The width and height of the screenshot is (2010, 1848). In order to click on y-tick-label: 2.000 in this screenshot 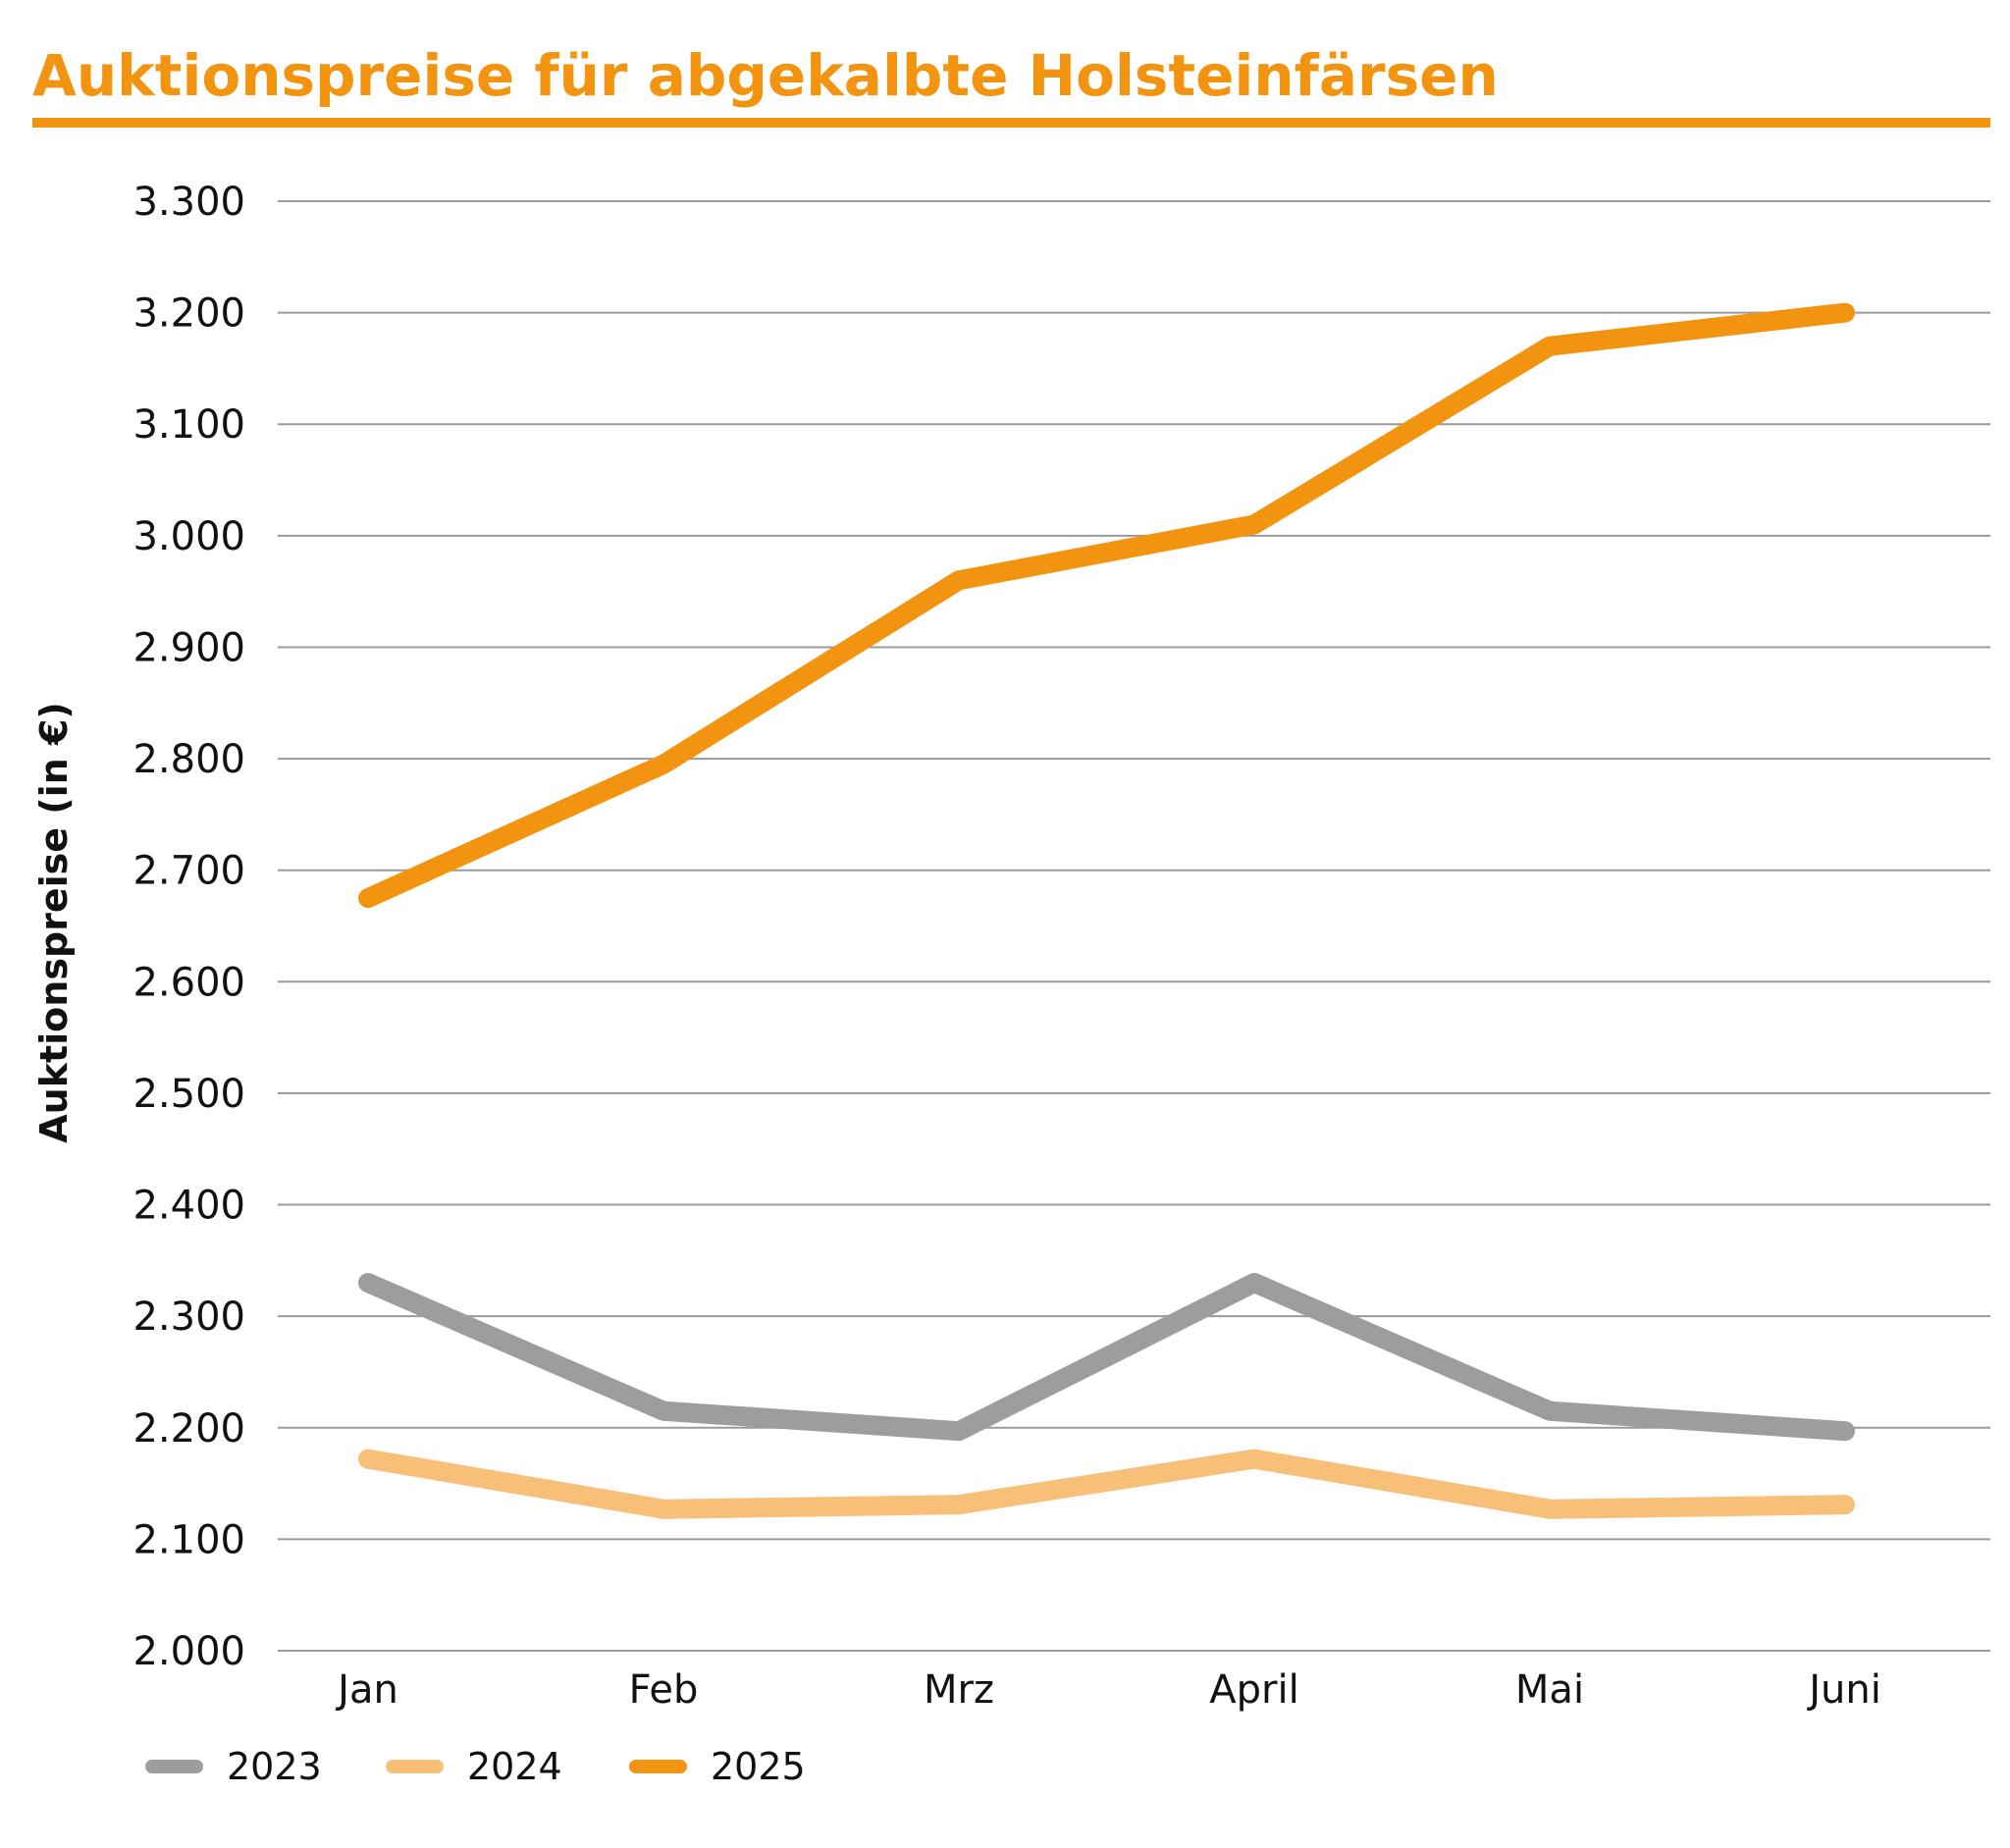, I will do `click(188, 1652)`.